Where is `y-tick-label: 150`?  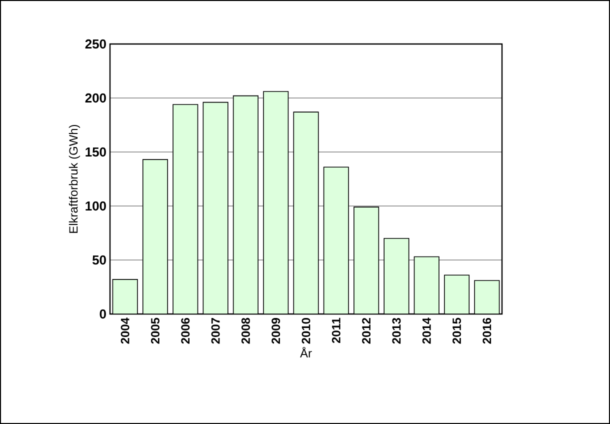 y-tick-label: 150 is located at coordinates (96, 152).